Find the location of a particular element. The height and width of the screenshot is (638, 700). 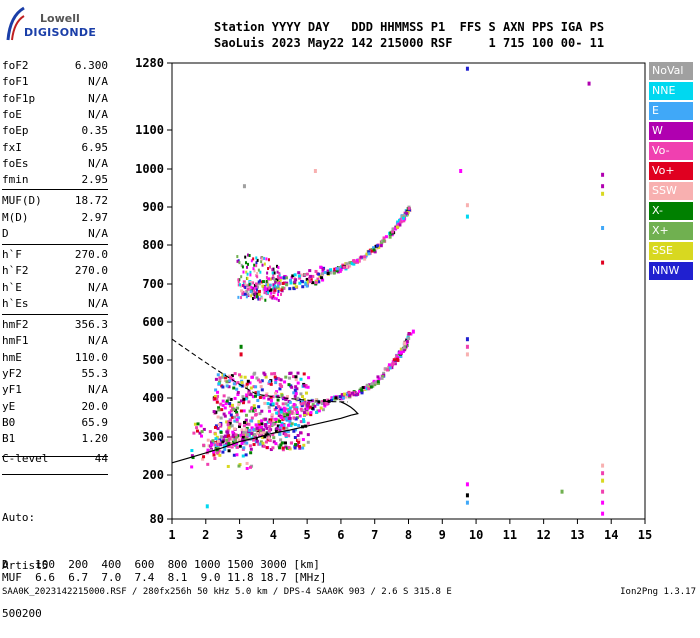

param-row: h`E N/A is located at coordinates (55, 288).